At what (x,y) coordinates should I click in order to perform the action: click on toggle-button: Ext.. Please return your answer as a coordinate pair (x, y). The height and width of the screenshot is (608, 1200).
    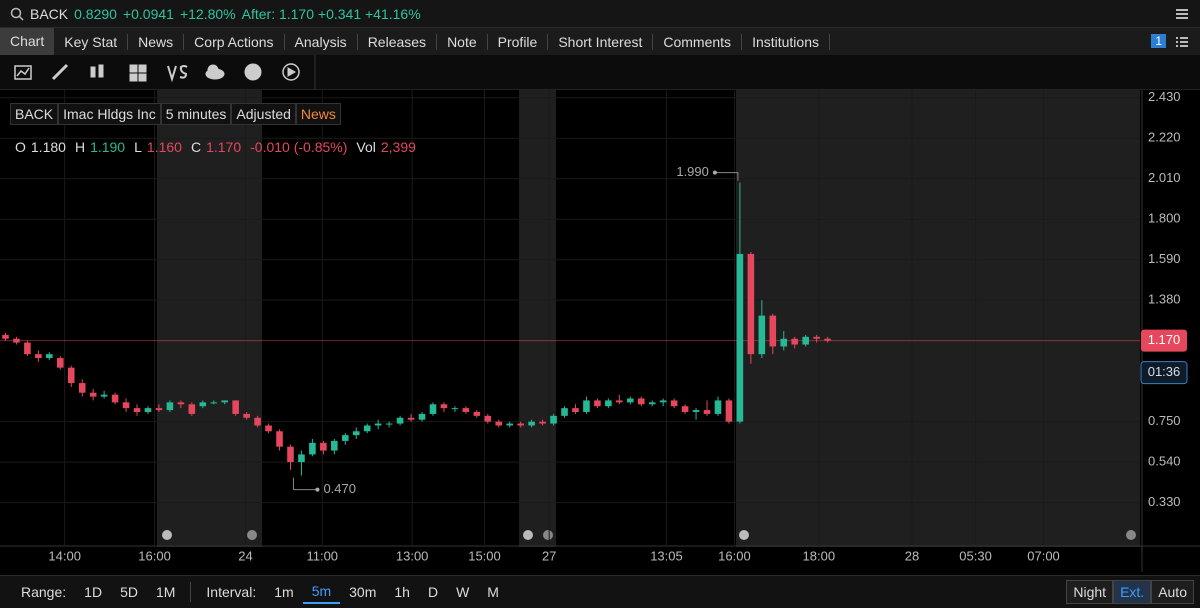
    Looking at the image, I should click on (1132, 592).